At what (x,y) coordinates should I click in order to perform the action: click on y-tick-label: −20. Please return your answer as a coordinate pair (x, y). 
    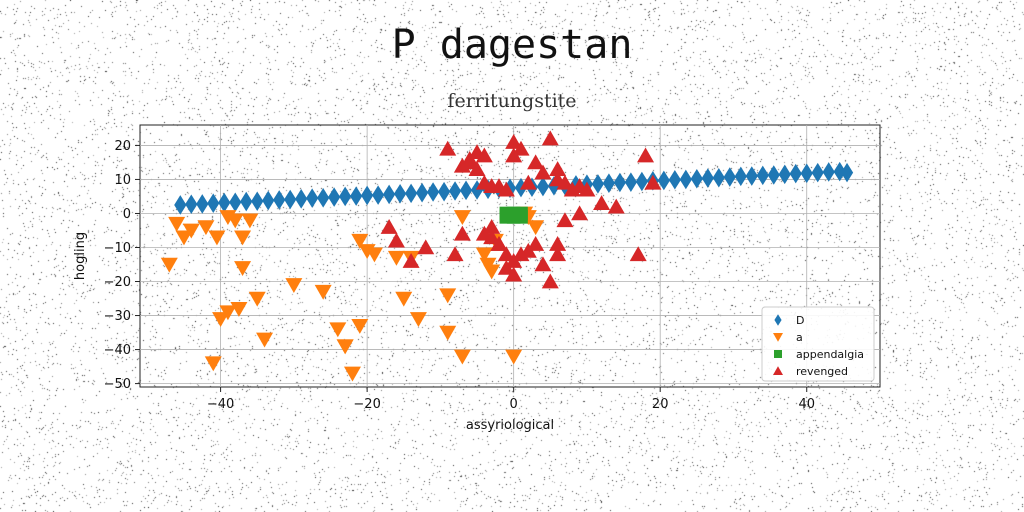
    Looking at the image, I should click on (117, 282).